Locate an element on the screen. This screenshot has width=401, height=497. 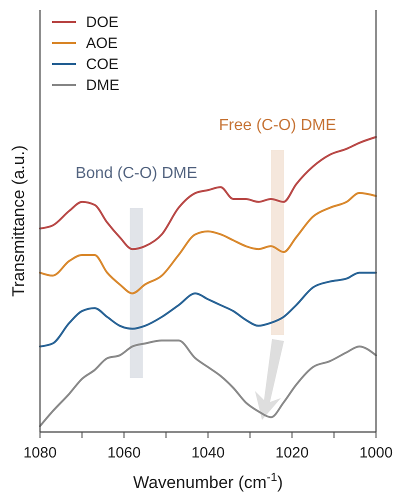
x-tick-label: 1060 is located at coordinates (124, 453).